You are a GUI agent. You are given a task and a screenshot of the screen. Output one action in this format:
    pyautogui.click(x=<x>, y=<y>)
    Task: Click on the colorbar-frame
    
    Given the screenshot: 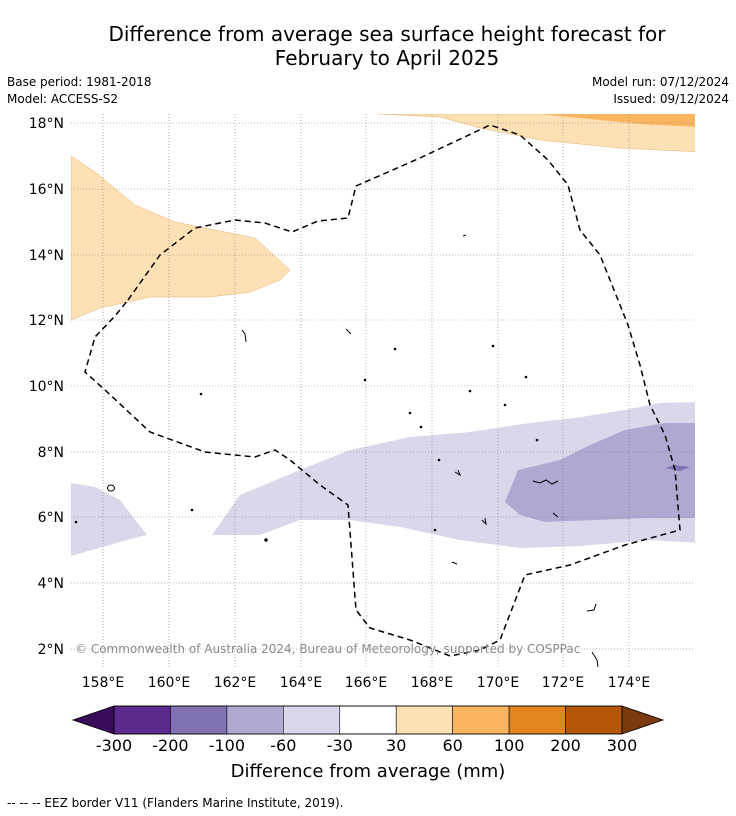 What is the action you would take?
    pyautogui.click(x=368, y=720)
    